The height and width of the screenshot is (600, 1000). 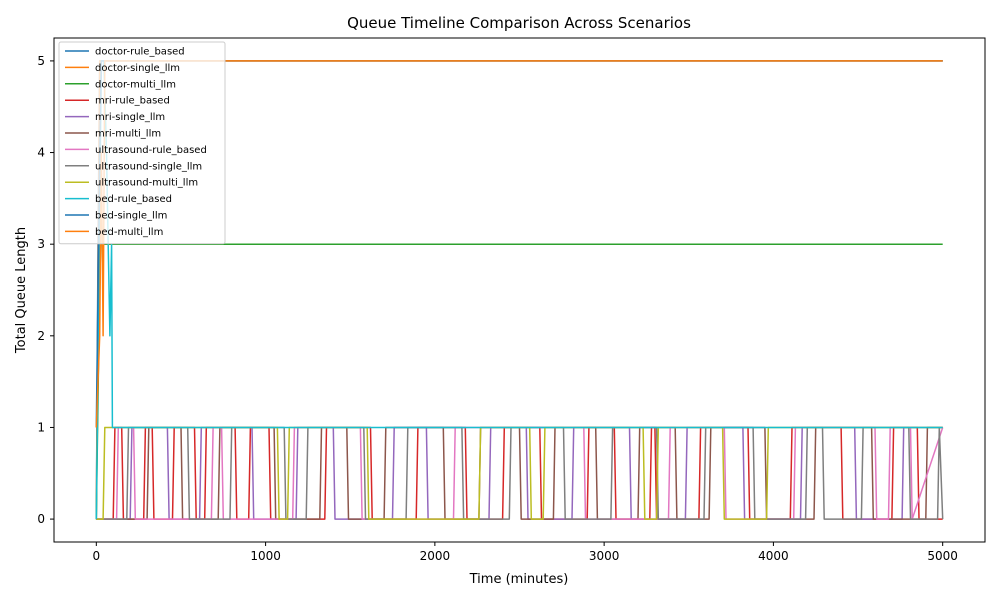 What do you see at coordinates (41, 336) in the screenshot?
I see `y-tick-label: 2` at bounding box center [41, 336].